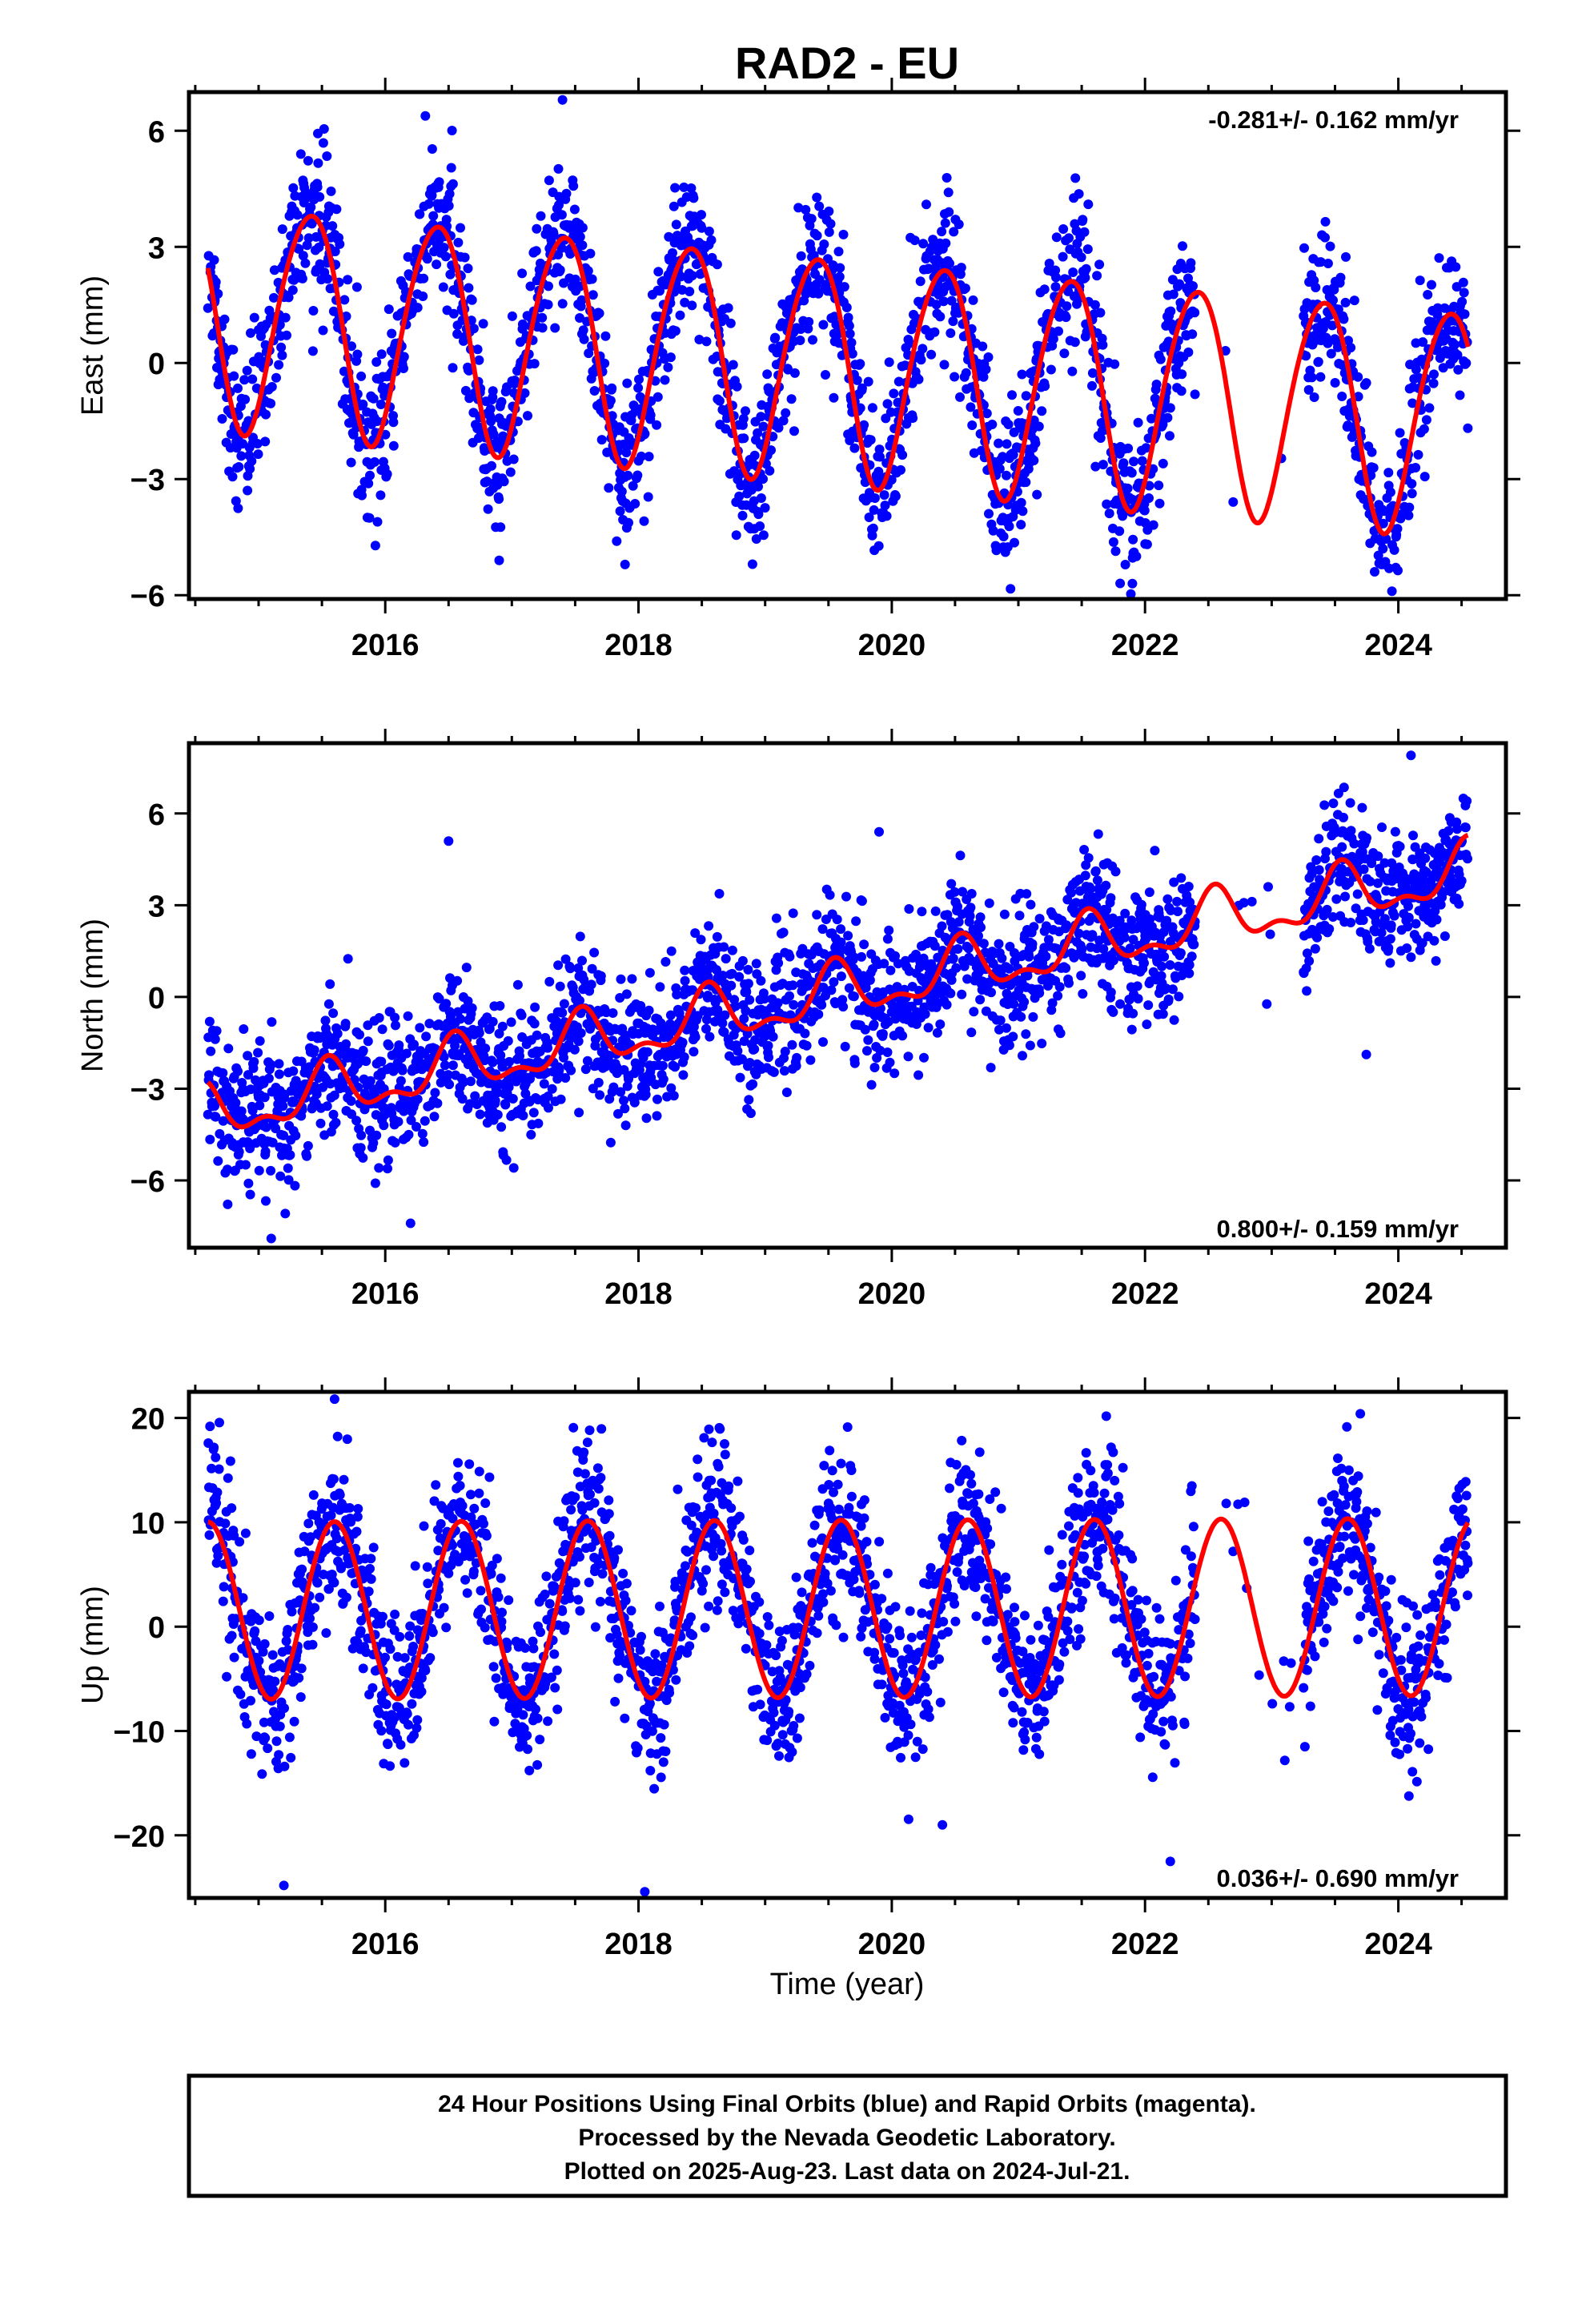 The image size is (1582, 2324). Describe the element at coordinates (93, 995) in the screenshot. I see `north-y-axis-title: North (mm)` at that location.